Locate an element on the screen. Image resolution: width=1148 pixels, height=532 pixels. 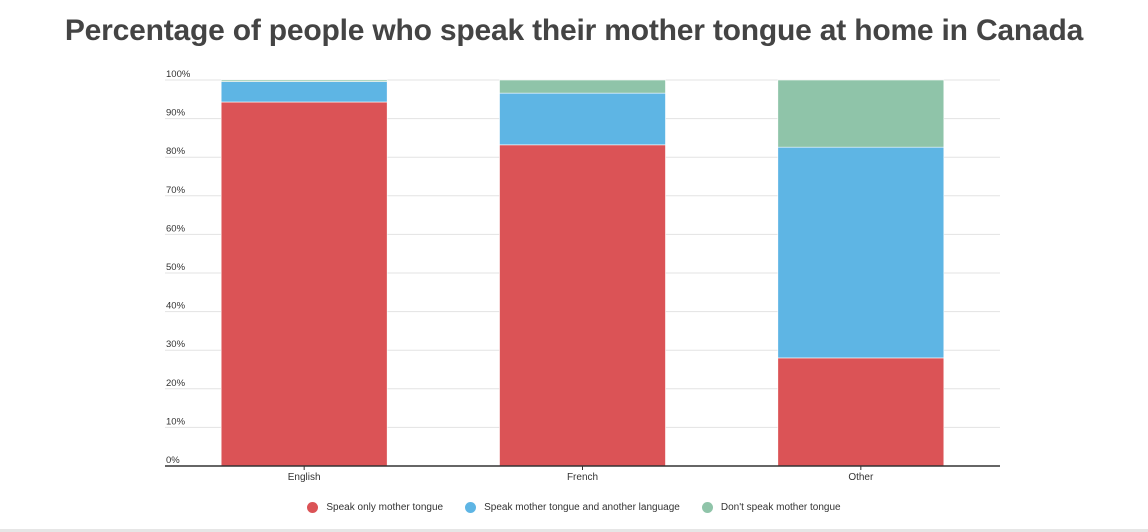
x-tick-label: English is located at coordinates (304, 477).